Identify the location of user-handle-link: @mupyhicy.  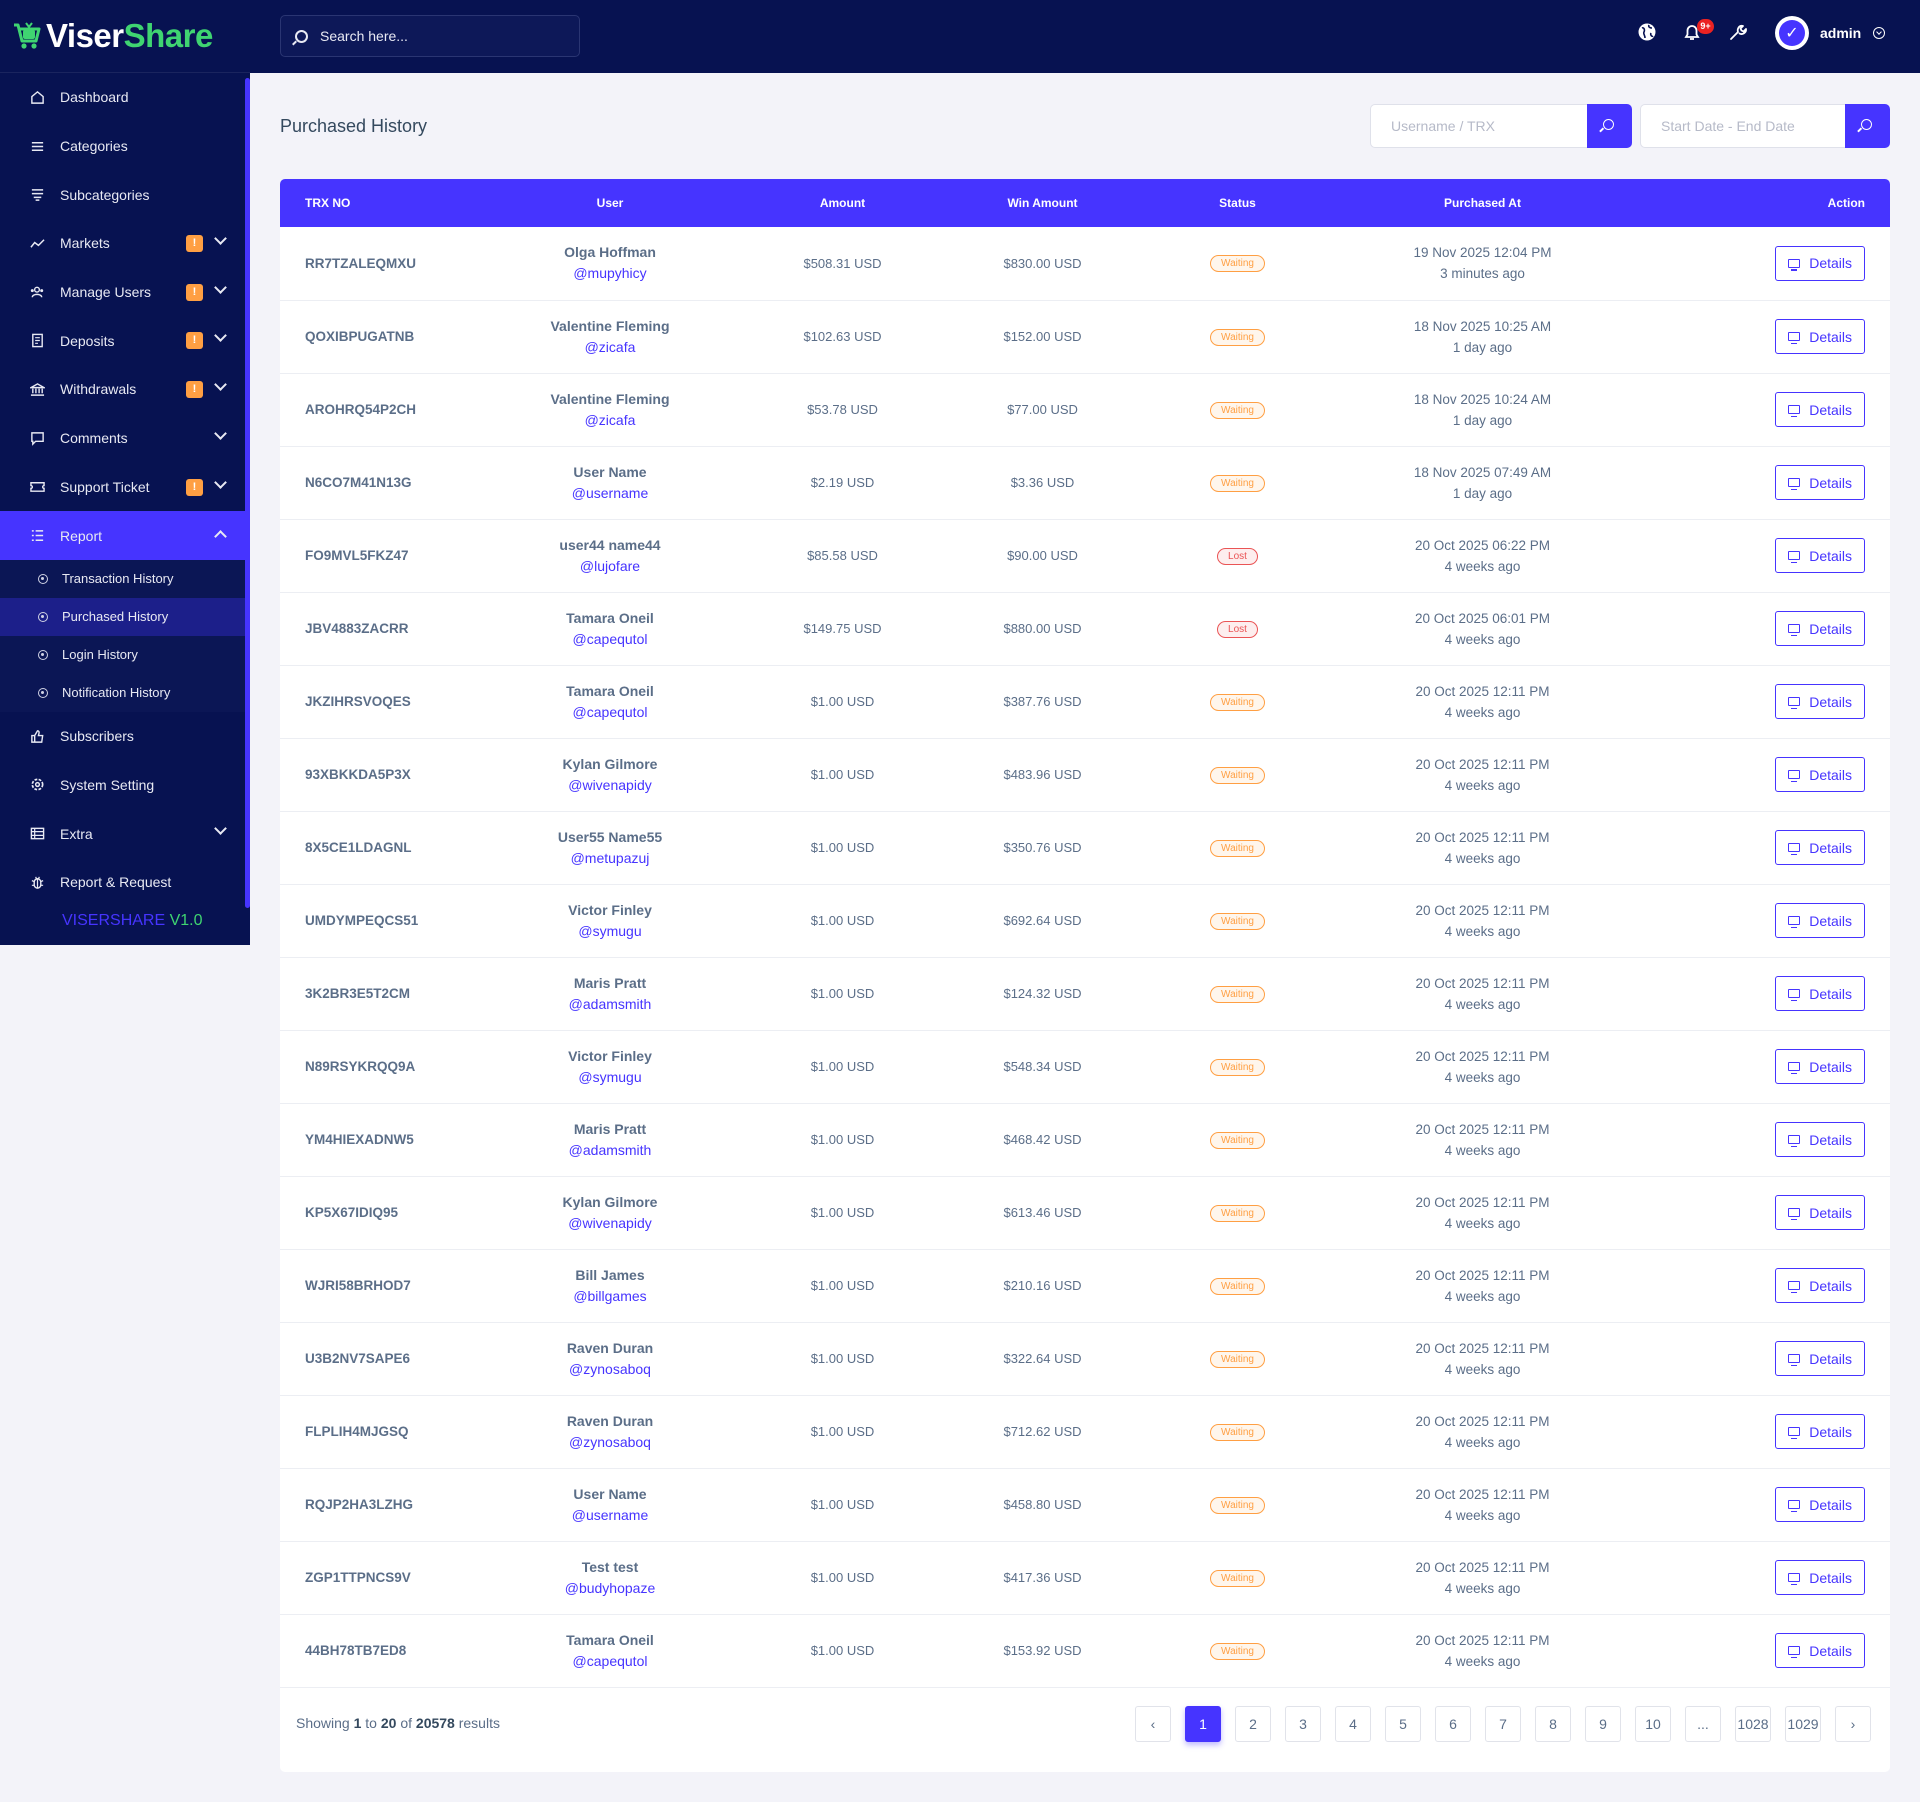
(610, 273).